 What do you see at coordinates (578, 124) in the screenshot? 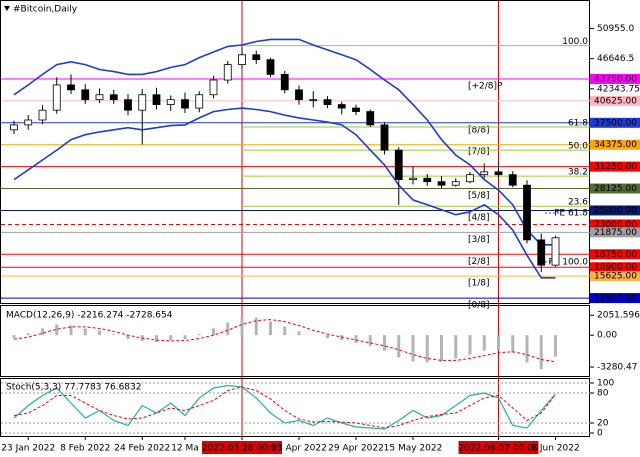
I see `fib-label: 61.8` at bounding box center [578, 124].